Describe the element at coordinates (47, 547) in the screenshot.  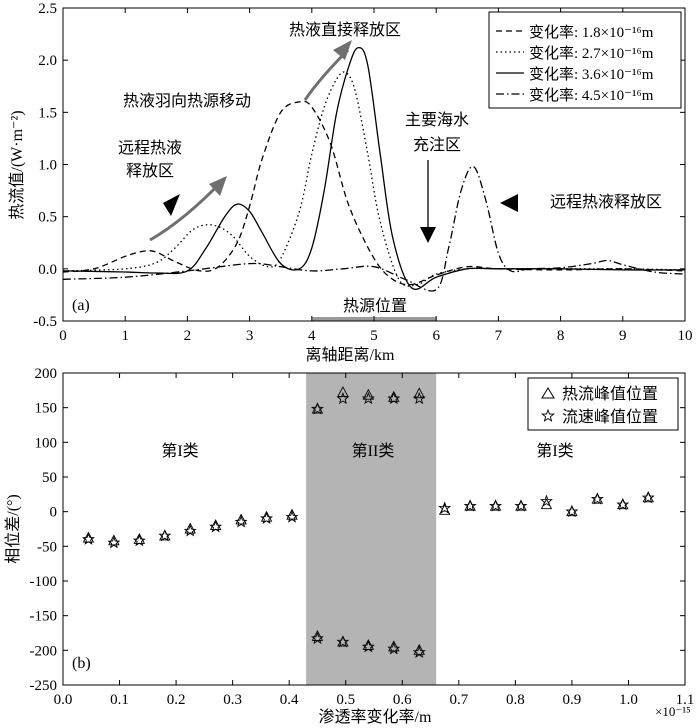
I see `panel-b-ytick-label: -50` at that location.